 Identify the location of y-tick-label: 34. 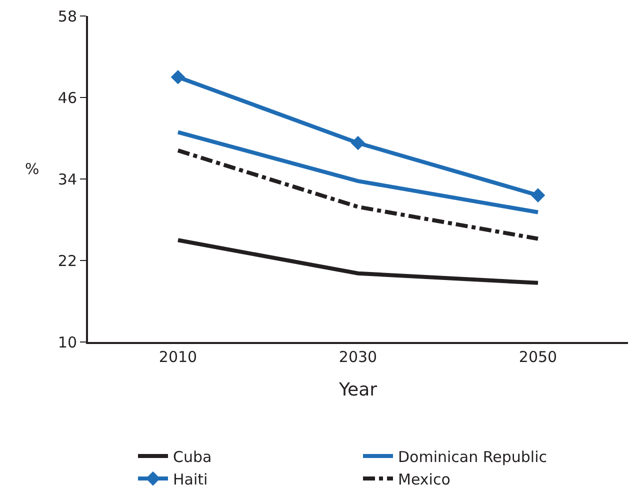
(67, 179).